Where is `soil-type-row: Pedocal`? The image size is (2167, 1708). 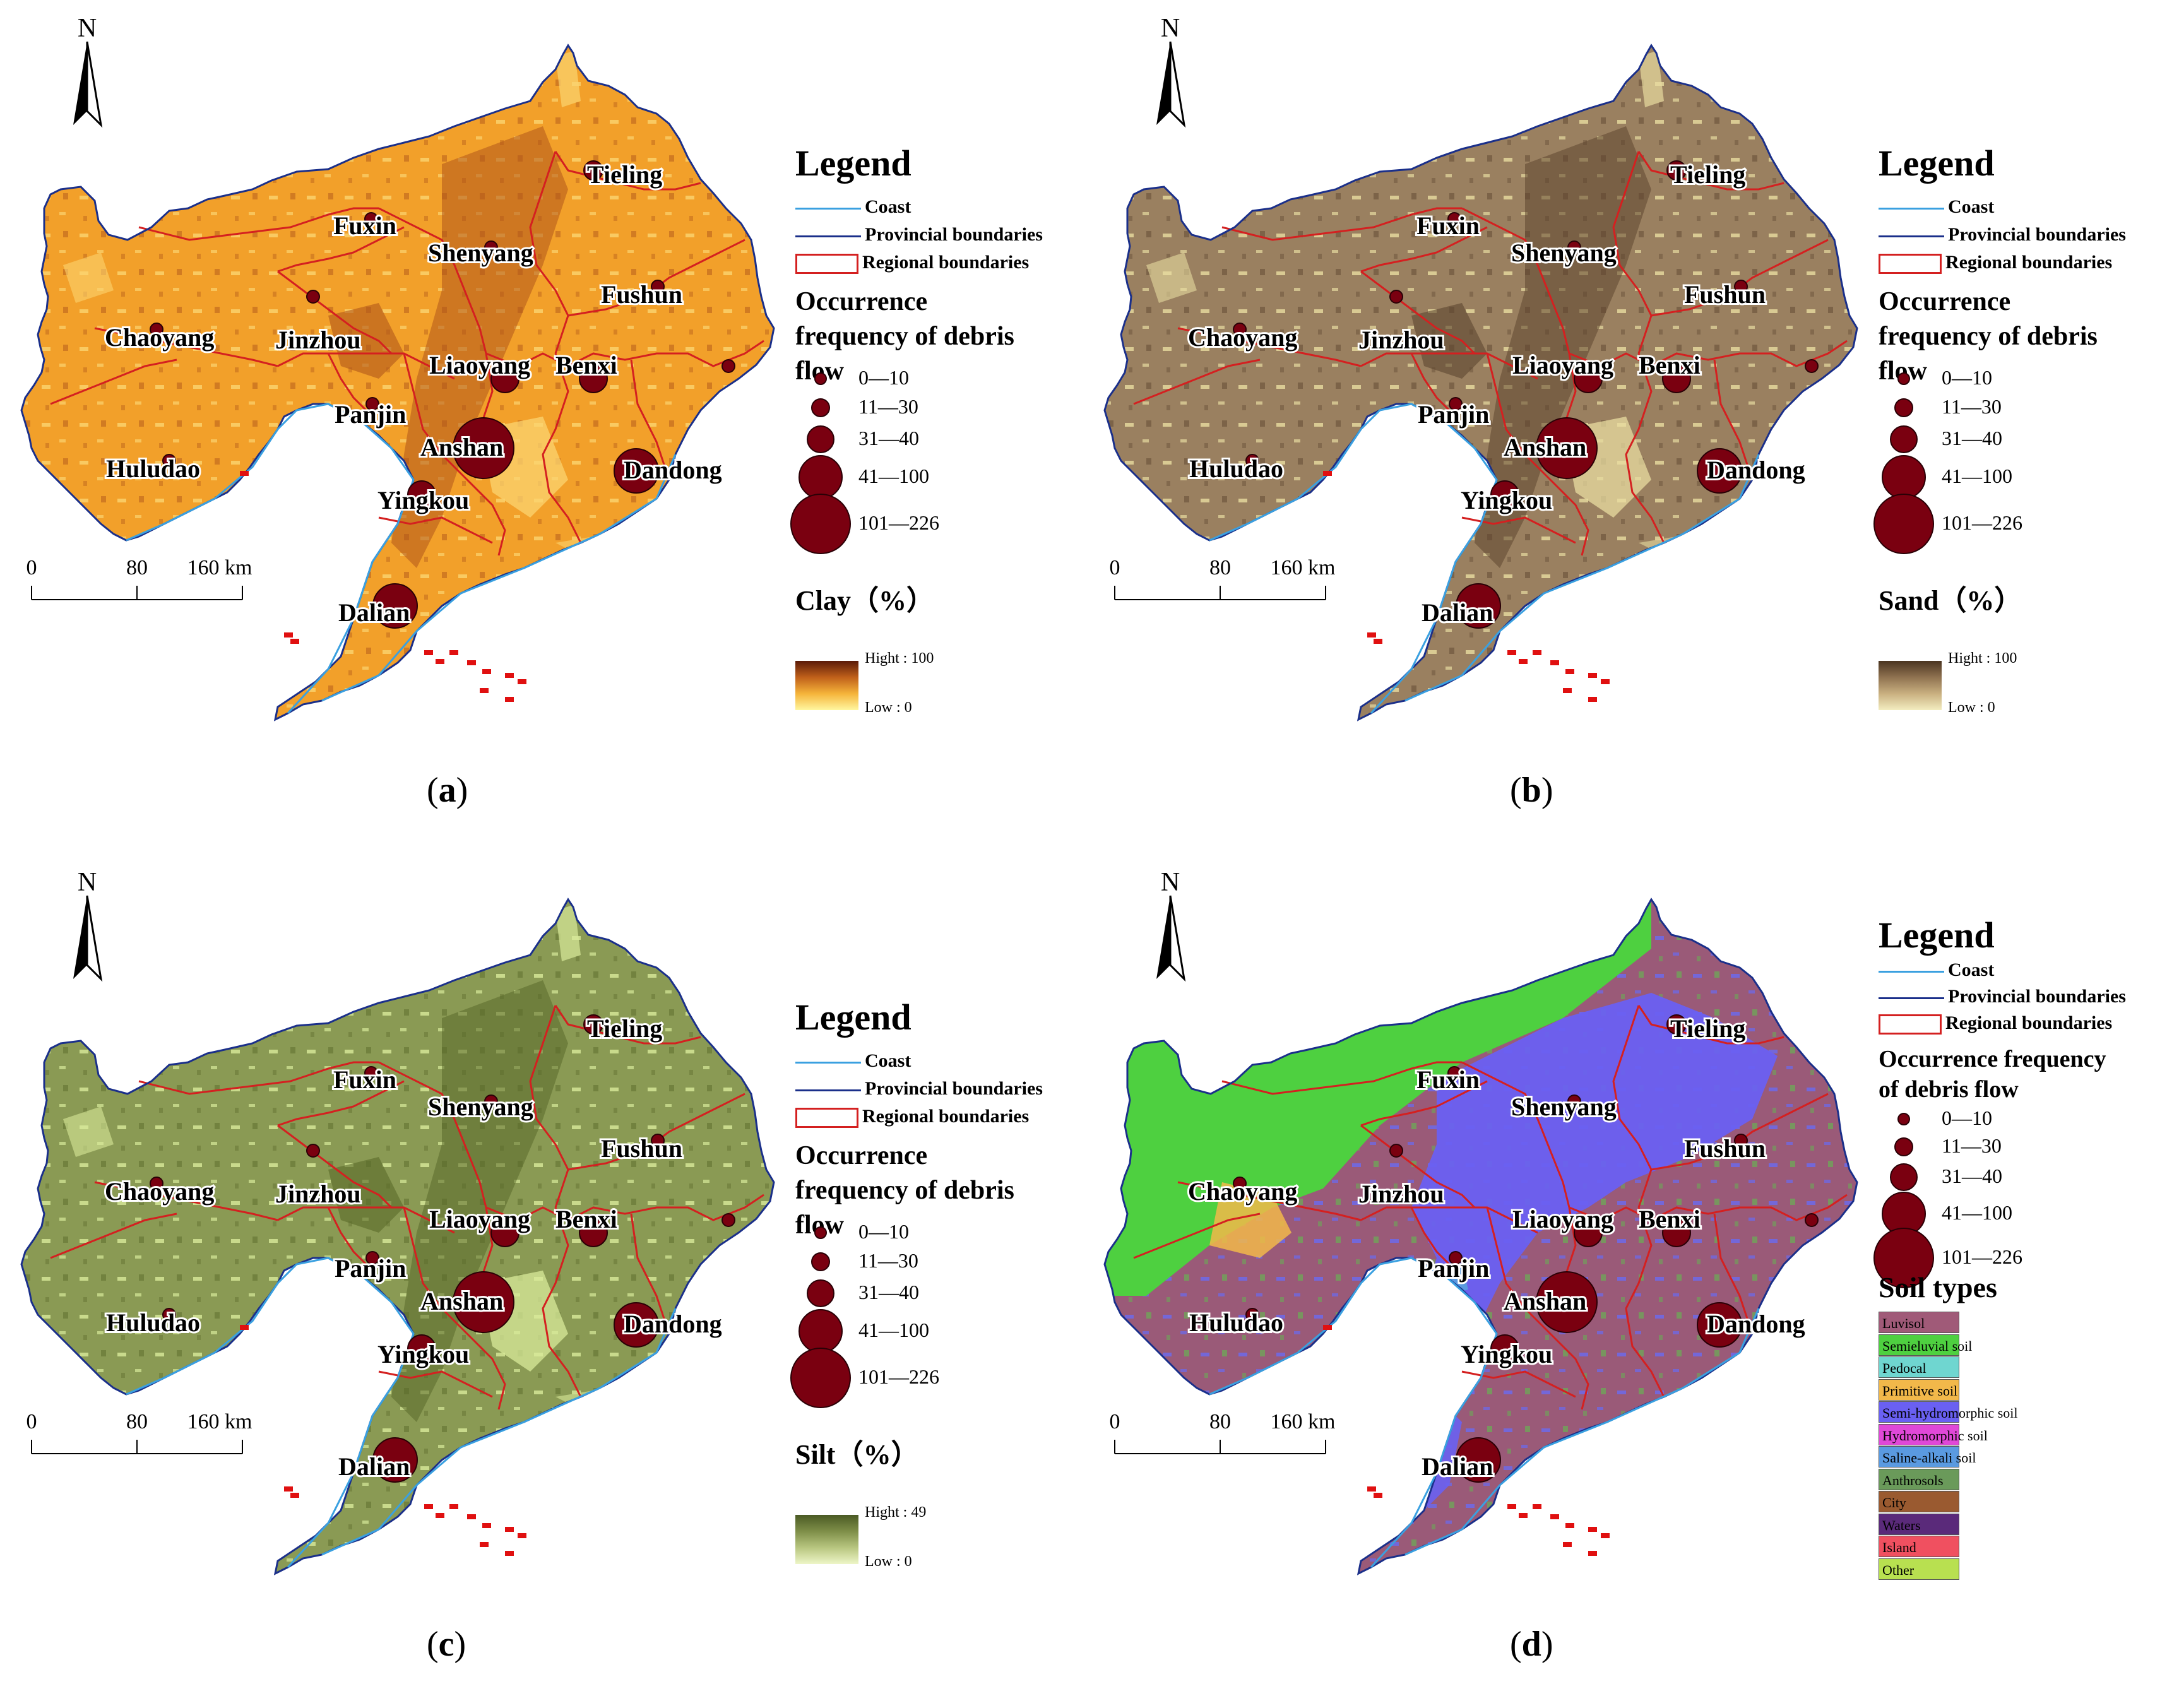
soil-type-row: Pedocal is located at coordinates (1954, 1367).